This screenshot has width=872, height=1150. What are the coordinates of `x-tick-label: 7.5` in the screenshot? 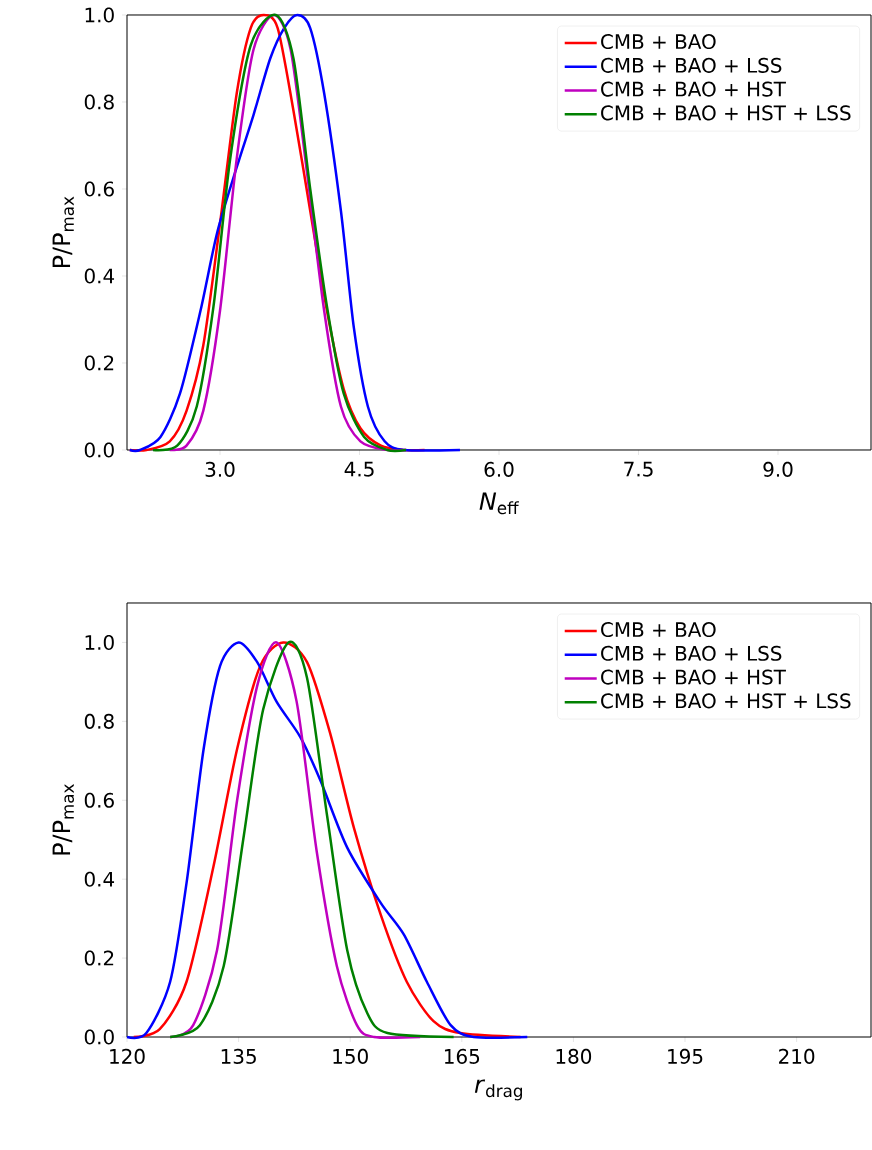 It's located at (638, 469).